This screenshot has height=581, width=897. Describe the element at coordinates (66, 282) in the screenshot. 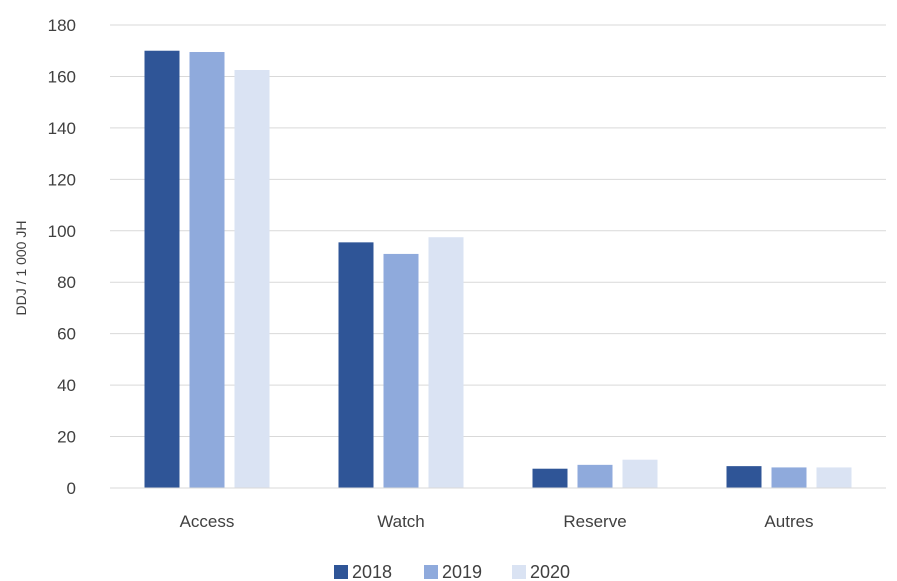

I see `y-tick-label: 80` at that location.